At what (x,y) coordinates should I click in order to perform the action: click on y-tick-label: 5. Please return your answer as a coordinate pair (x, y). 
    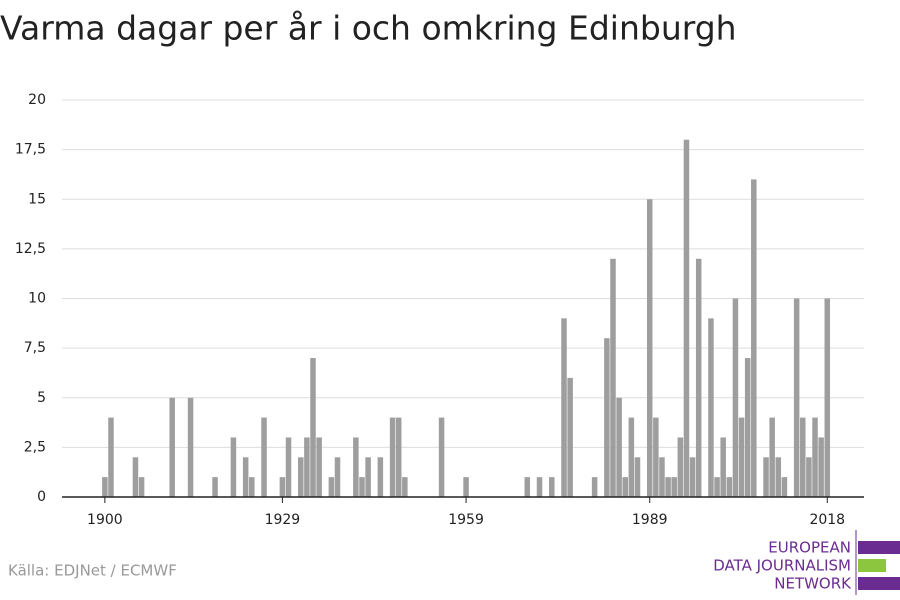
    Looking at the image, I should click on (41, 398).